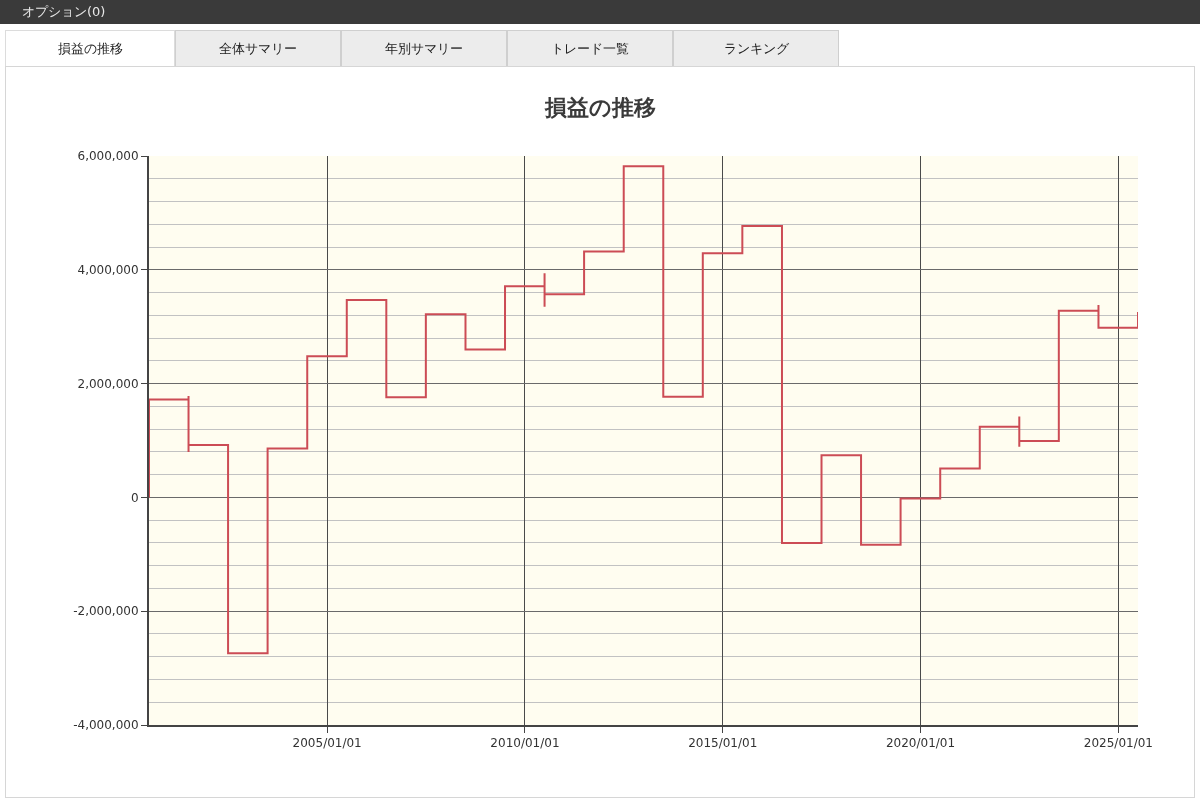  I want to click on chart-title: 損益の推移, so click(599, 107).